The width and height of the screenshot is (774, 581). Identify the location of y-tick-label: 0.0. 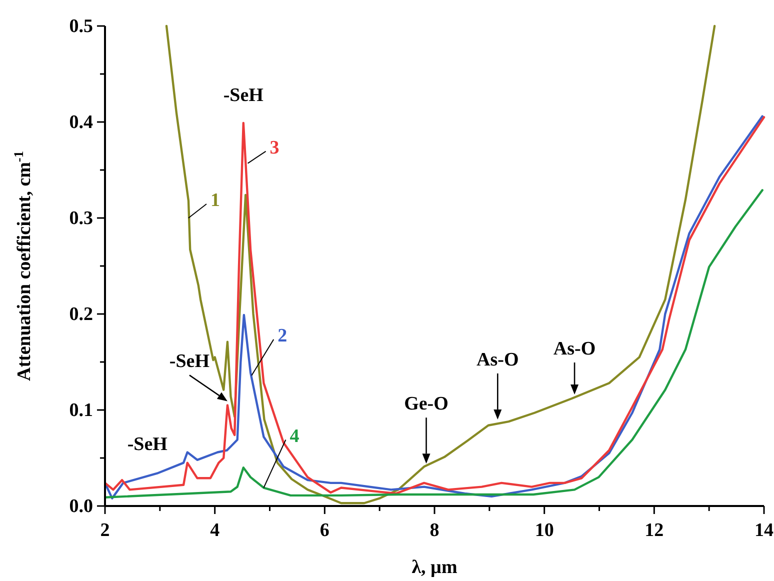
(81, 506).